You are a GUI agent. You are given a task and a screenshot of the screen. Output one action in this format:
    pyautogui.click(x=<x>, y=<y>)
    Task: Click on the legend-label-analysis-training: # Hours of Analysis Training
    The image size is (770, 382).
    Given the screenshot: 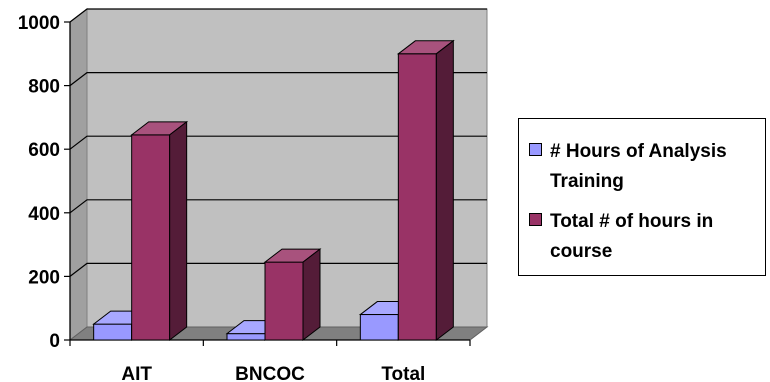 What is the action you would take?
    pyautogui.click(x=638, y=166)
    